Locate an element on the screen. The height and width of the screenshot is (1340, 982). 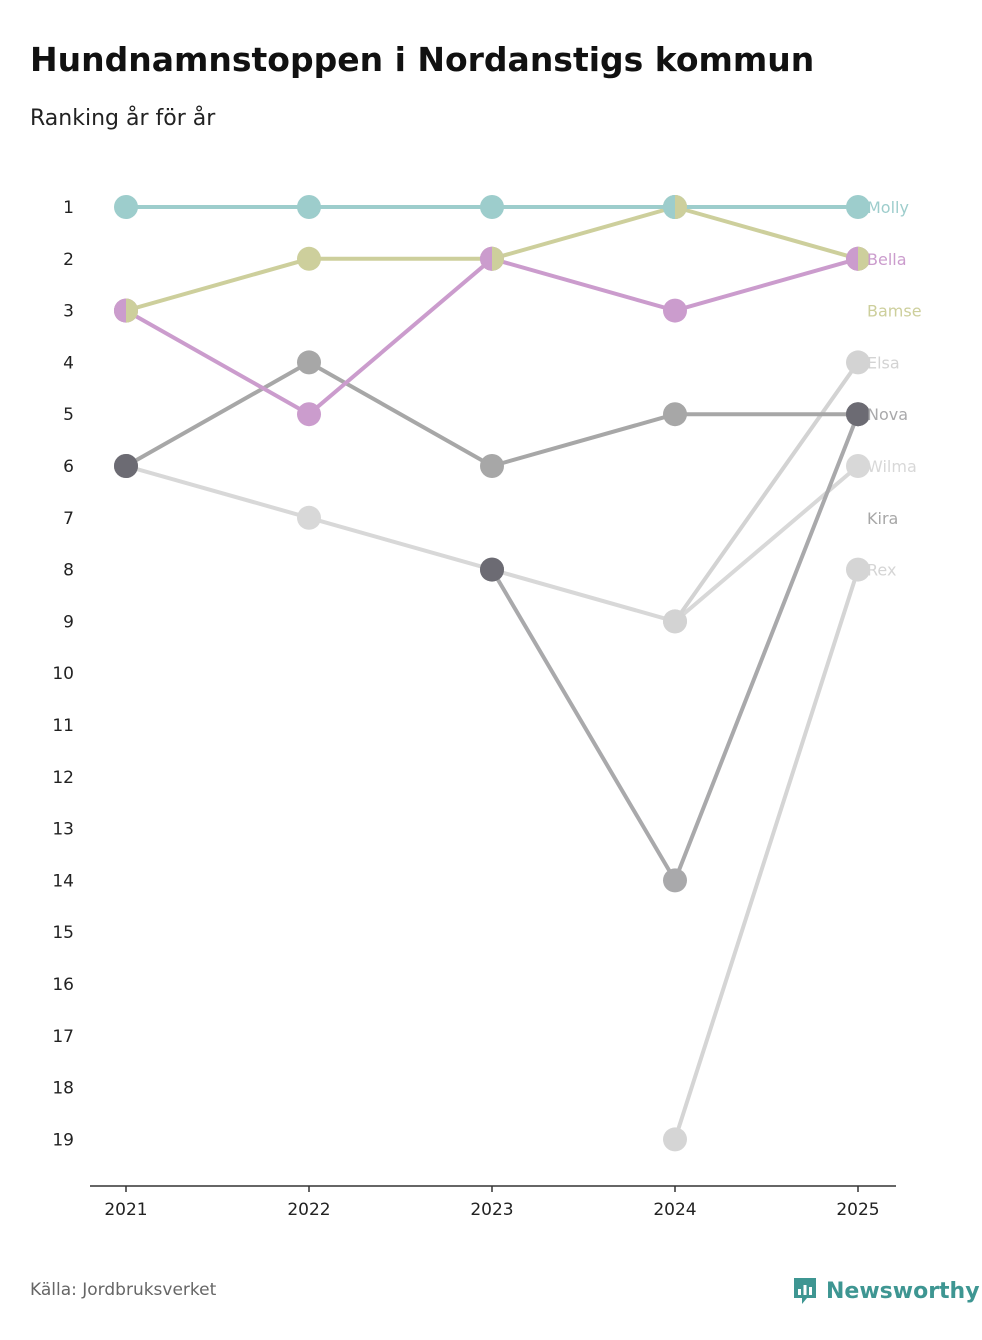
y-tick-label: 8 is located at coordinates (68, 571).